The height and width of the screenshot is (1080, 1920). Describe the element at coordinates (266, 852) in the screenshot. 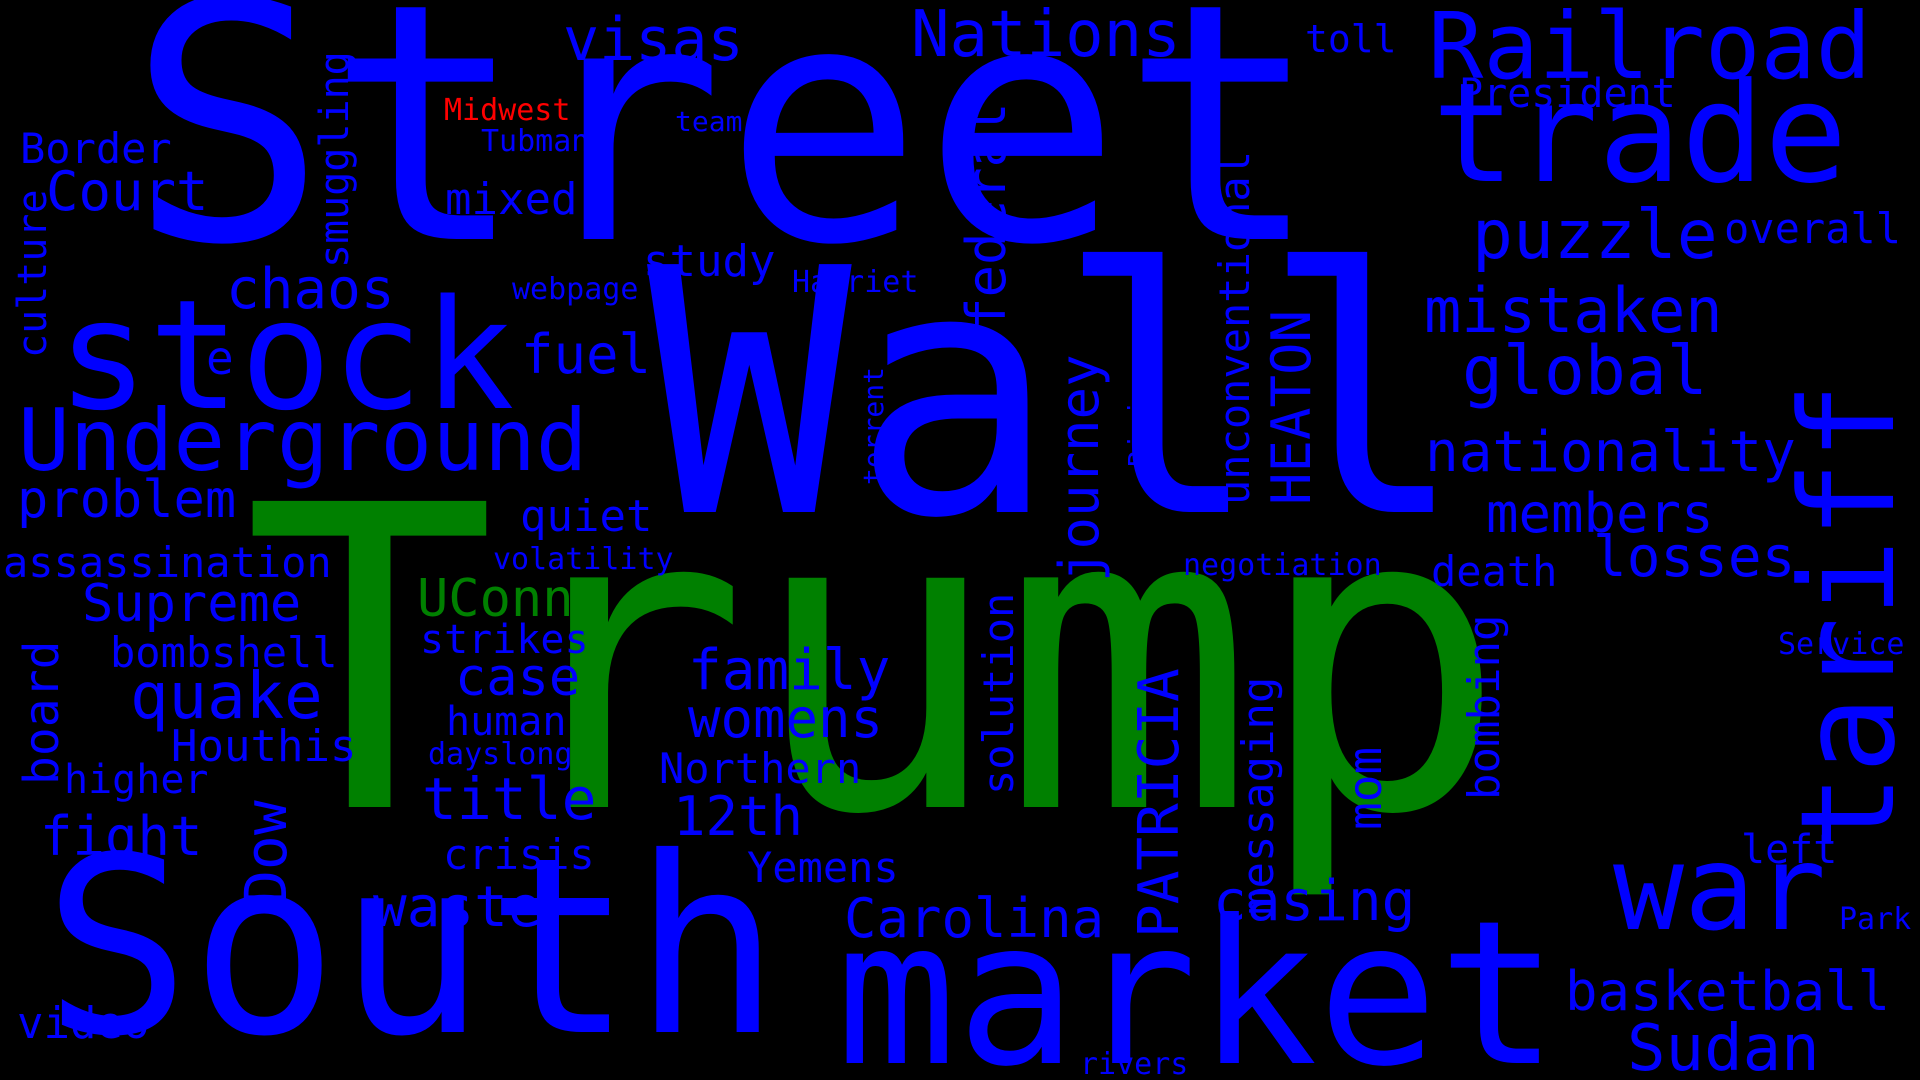

I see `word-dow: Dow` at that location.